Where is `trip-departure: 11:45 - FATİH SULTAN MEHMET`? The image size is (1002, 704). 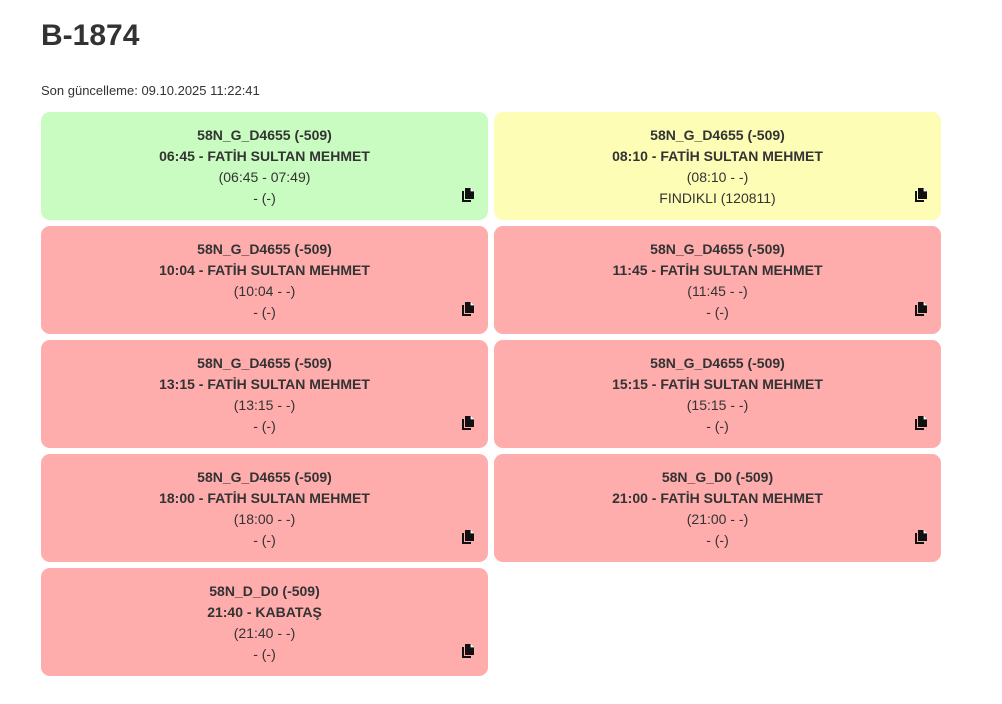 trip-departure: 11:45 - FATİH SULTAN MEHMET is located at coordinates (717, 270).